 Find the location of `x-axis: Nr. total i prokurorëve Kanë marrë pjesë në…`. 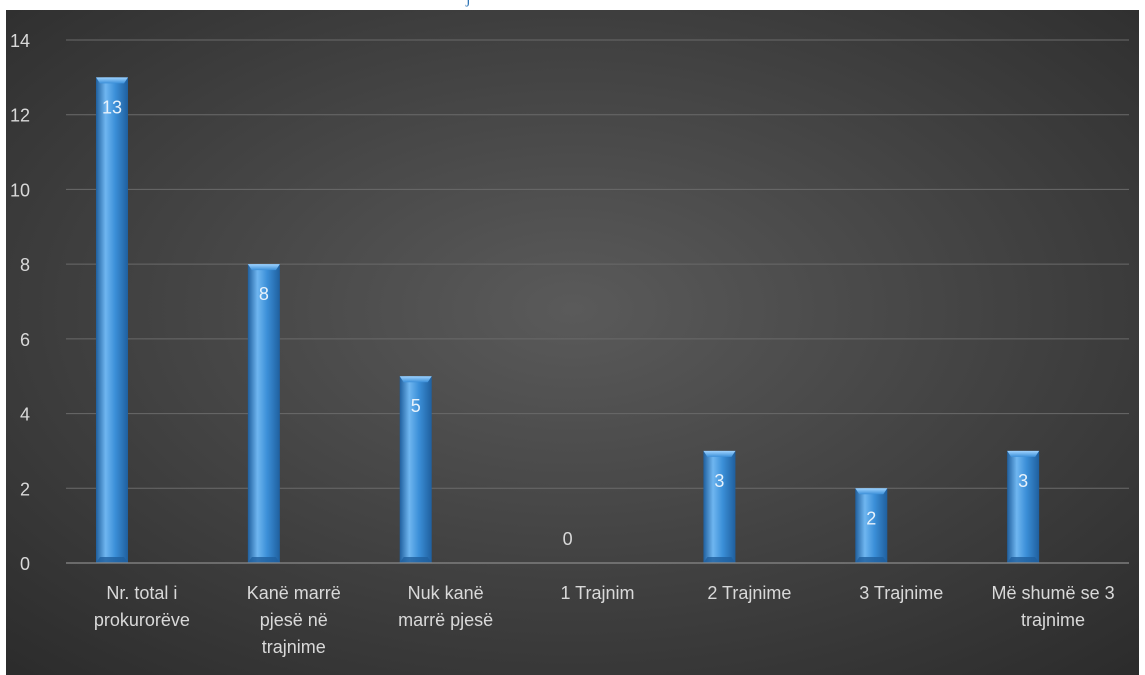

x-axis: Nr. total i prokurorëve Kanë marrë pjesë në… is located at coordinates (597, 609).